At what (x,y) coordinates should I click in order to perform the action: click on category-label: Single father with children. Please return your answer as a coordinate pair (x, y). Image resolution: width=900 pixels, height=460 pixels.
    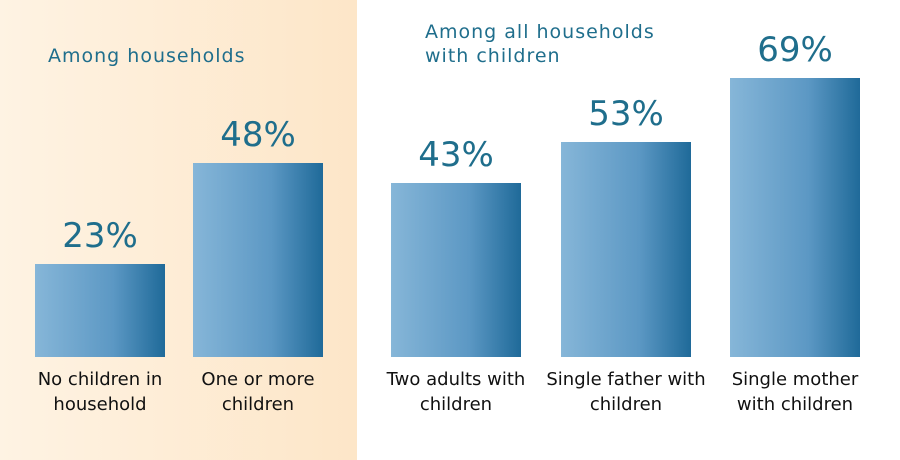
    Looking at the image, I should click on (626, 392).